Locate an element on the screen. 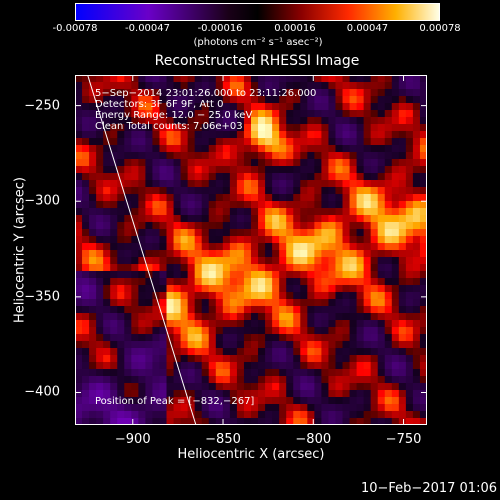  colorbar-tick-label: -0.00016 is located at coordinates (220, 28).